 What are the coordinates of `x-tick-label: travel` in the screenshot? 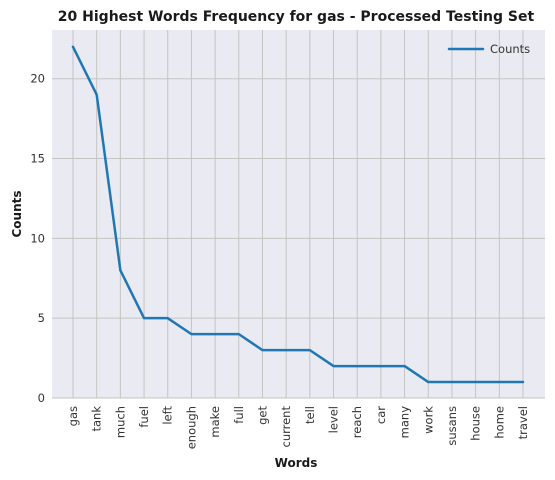 It's located at (523, 422).